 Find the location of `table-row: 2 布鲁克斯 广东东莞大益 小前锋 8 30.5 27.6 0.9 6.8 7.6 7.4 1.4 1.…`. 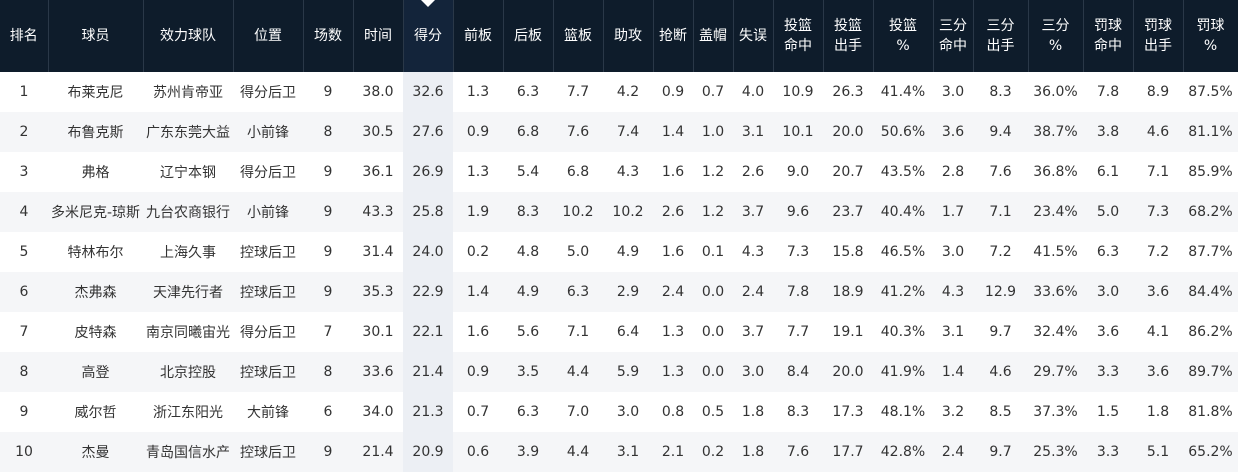

table-row: 2 布鲁克斯 广东东莞大益 小前锋 8 30.5 27.6 0.9 6.8 7.6 7.4 1.4 1.… is located at coordinates (619, 132).